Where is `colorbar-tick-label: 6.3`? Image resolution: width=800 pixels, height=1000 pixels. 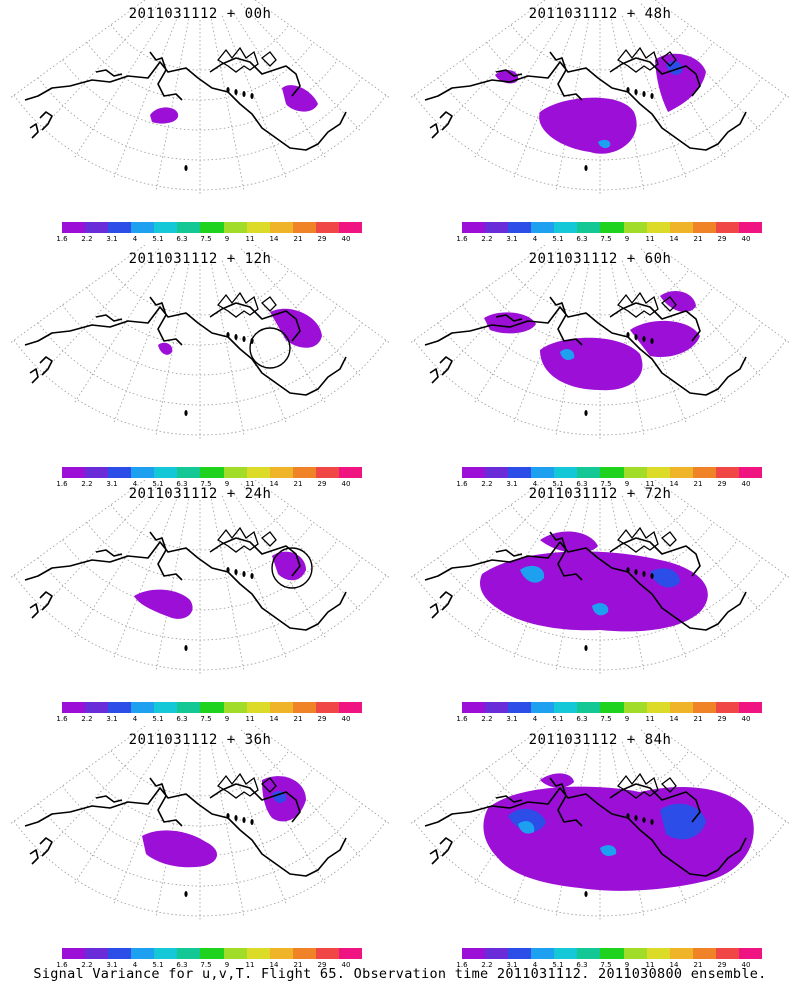
colorbar-tick-label: 6.3 is located at coordinates (182, 239).